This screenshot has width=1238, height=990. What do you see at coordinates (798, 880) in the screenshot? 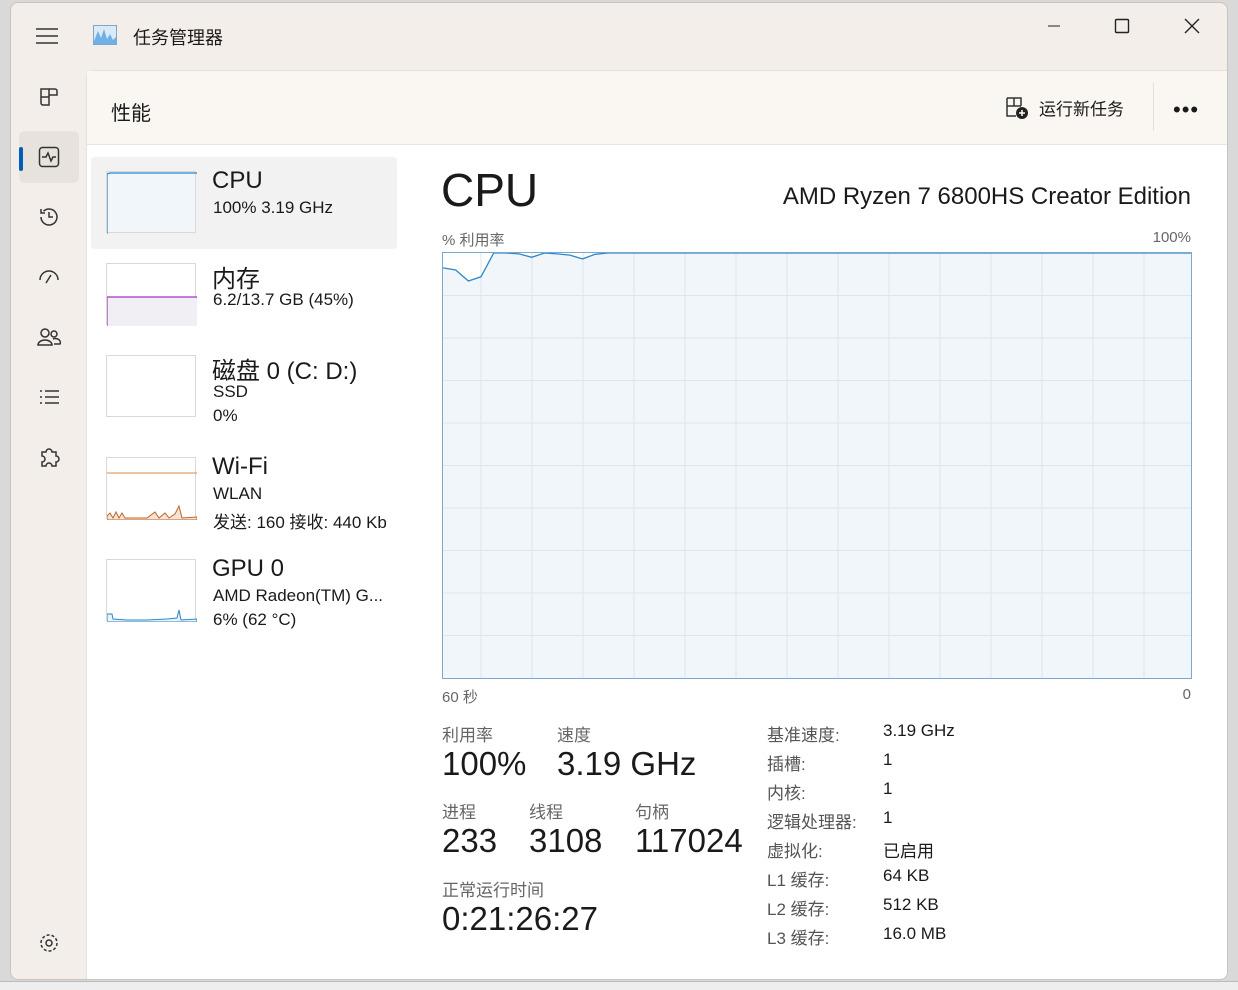
I see `spec-key: L1 缓存:` at bounding box center [798, 880].